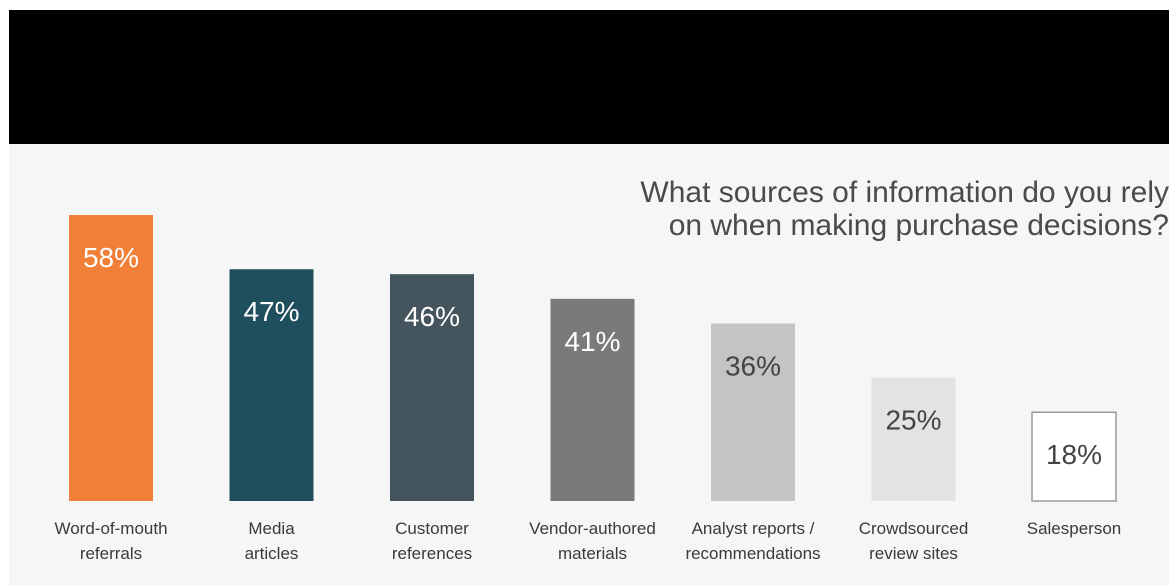 The height and width of the screenshot is (585, 1169). I want to click on category-label-2-line-1: references, so click(432, 553).